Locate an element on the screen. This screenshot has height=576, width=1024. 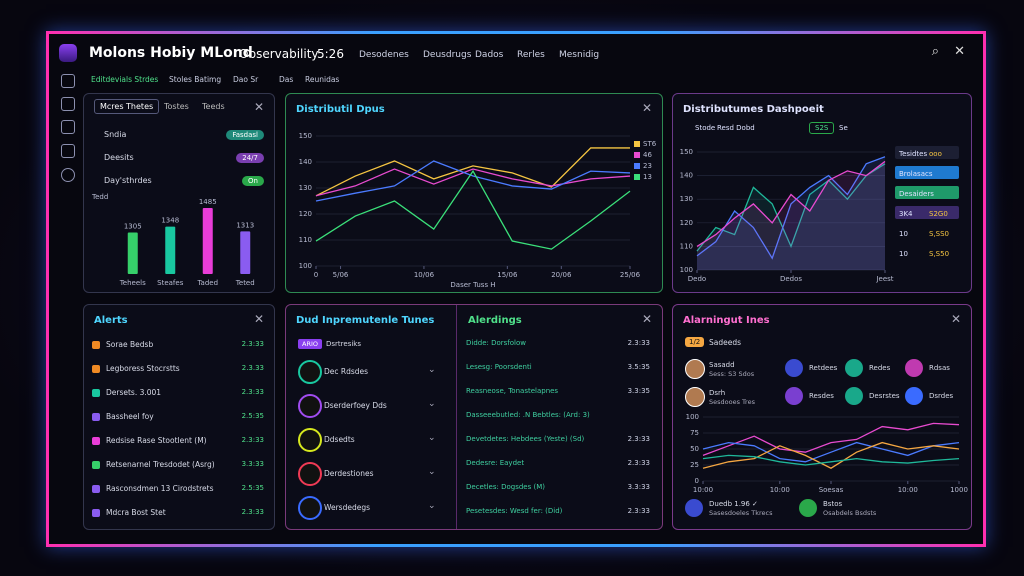
subnav-item: Das is located at coordinates (286, 79).